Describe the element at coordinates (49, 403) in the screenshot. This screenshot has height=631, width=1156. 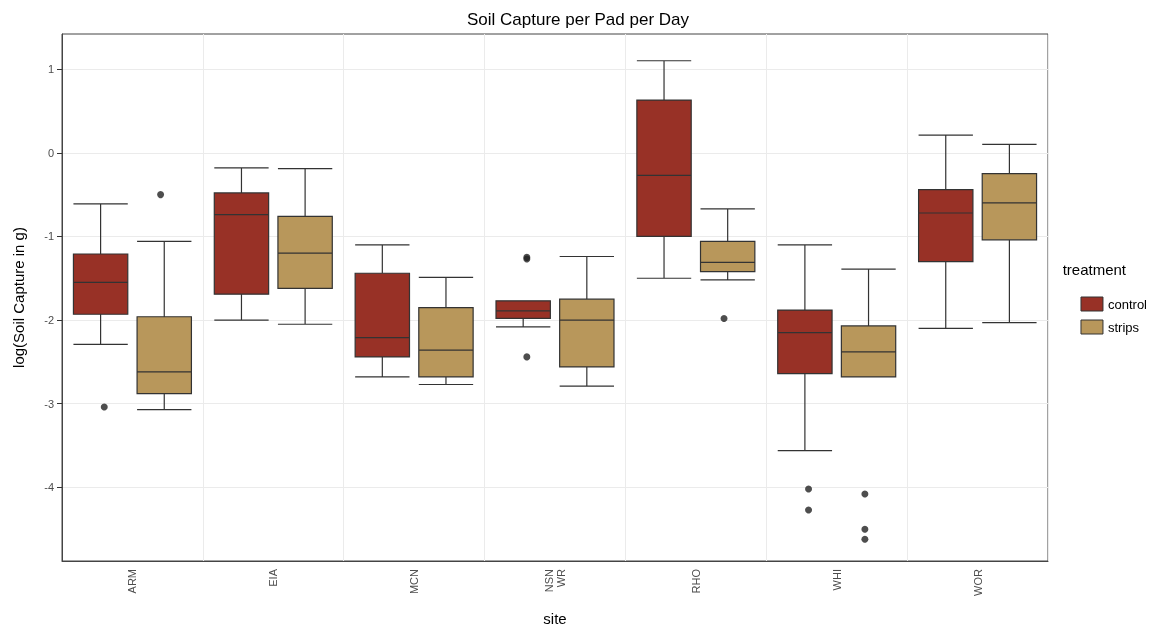
I see `y-tick-label: -3` at that location.